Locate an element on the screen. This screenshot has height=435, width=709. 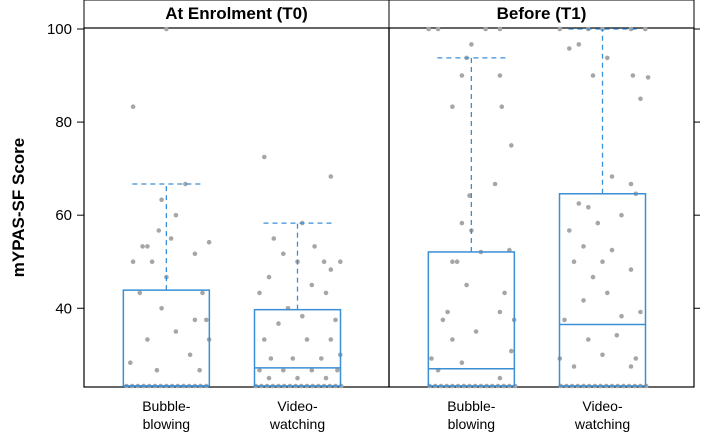
panel-strips: At Enrolment (T0) Before (T1) is located at coordinates (389, 14).